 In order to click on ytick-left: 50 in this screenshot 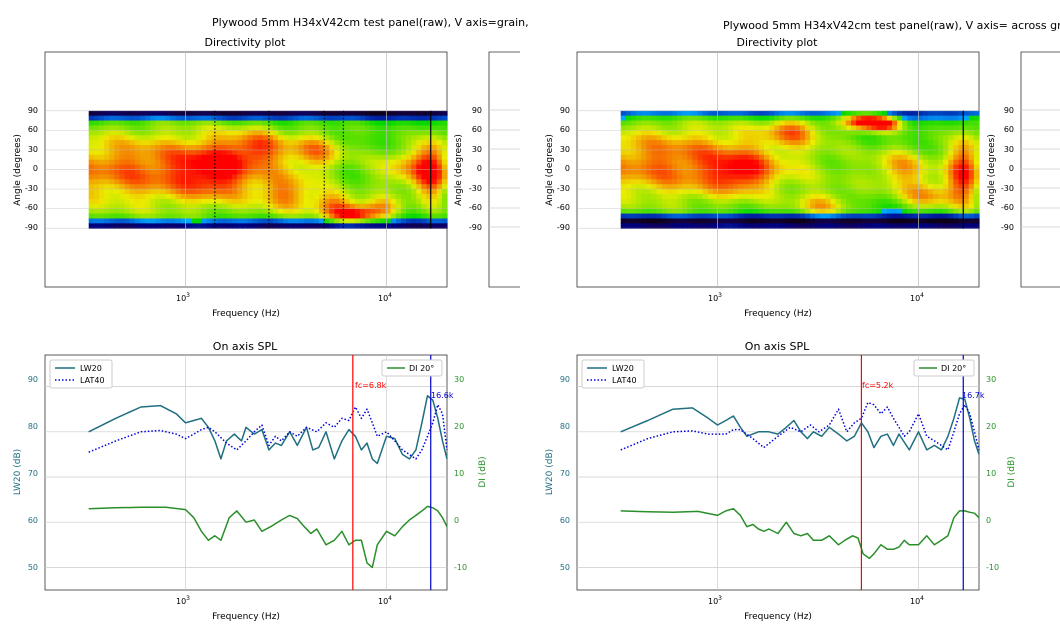, I will do `click(33, 567)`.